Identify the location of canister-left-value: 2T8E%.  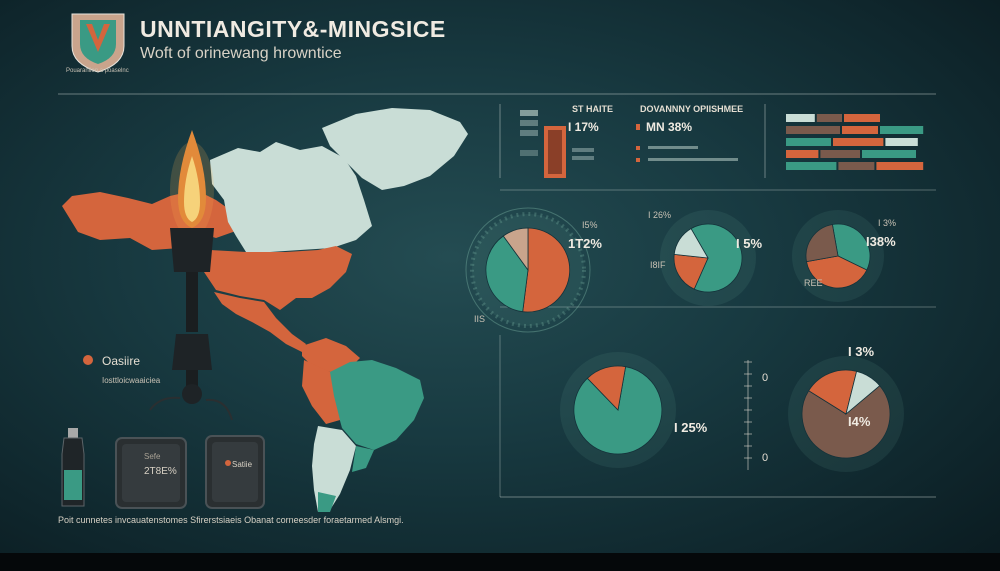
(160, 471).